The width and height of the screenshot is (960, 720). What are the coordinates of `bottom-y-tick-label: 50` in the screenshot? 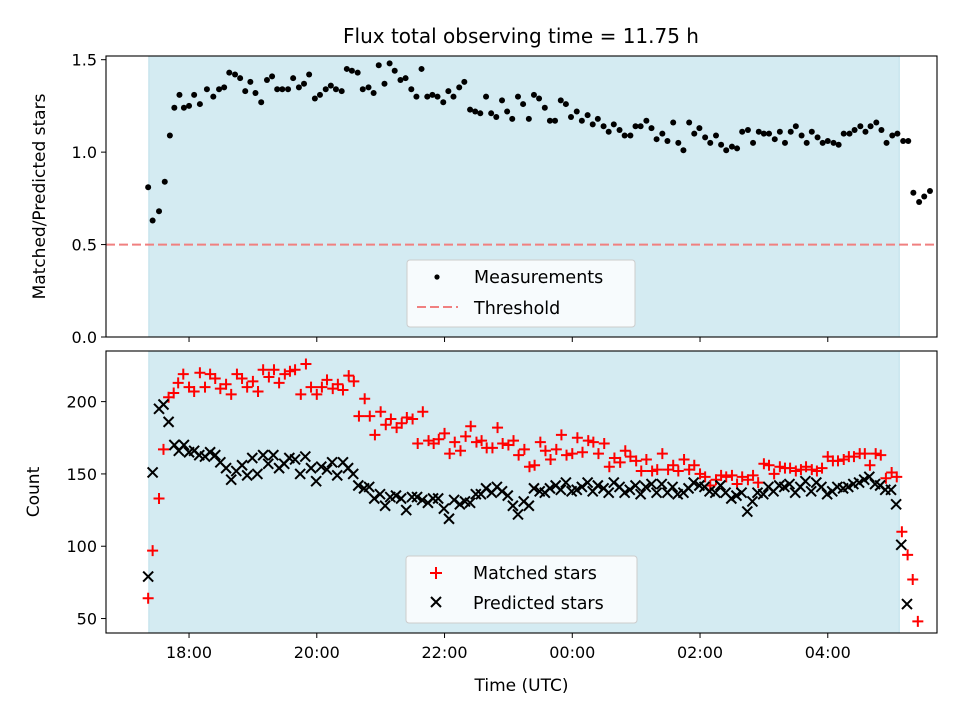 It's located at (87, 619).